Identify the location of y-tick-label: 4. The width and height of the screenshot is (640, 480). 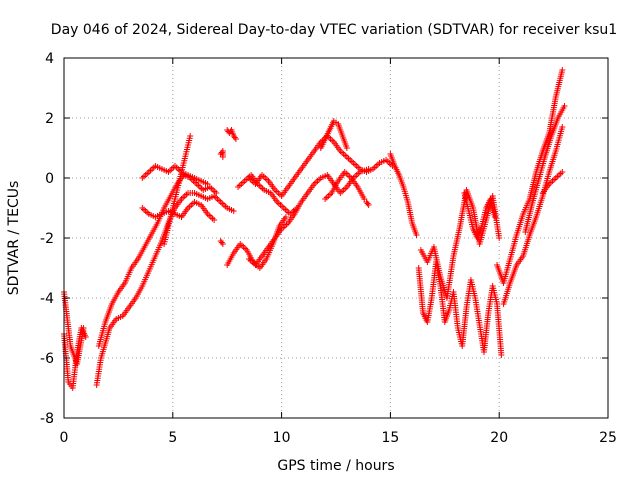
(49, 59).